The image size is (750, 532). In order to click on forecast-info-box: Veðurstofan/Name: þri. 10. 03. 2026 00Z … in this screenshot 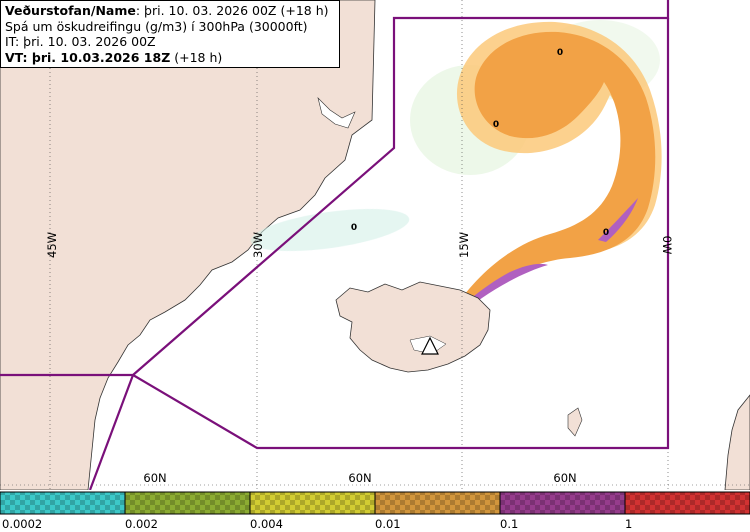, I will do `click(170, 34)`.